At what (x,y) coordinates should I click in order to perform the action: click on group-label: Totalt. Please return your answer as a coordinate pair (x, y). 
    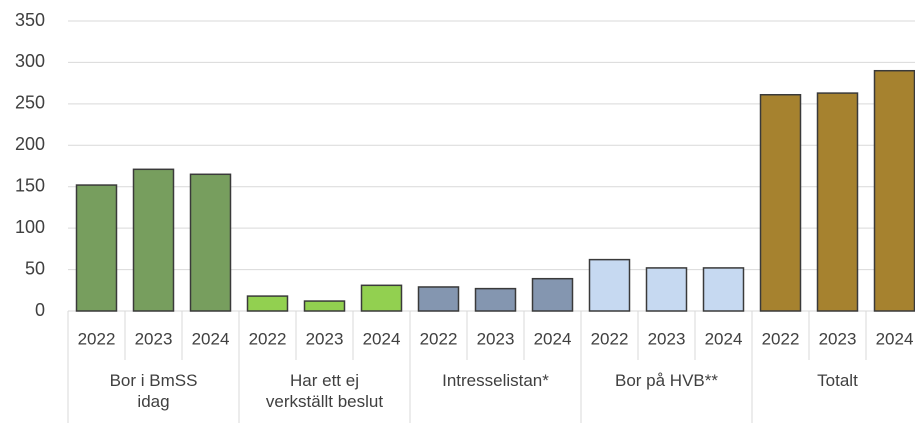
    Looking at the image, I should click on (837, 380).